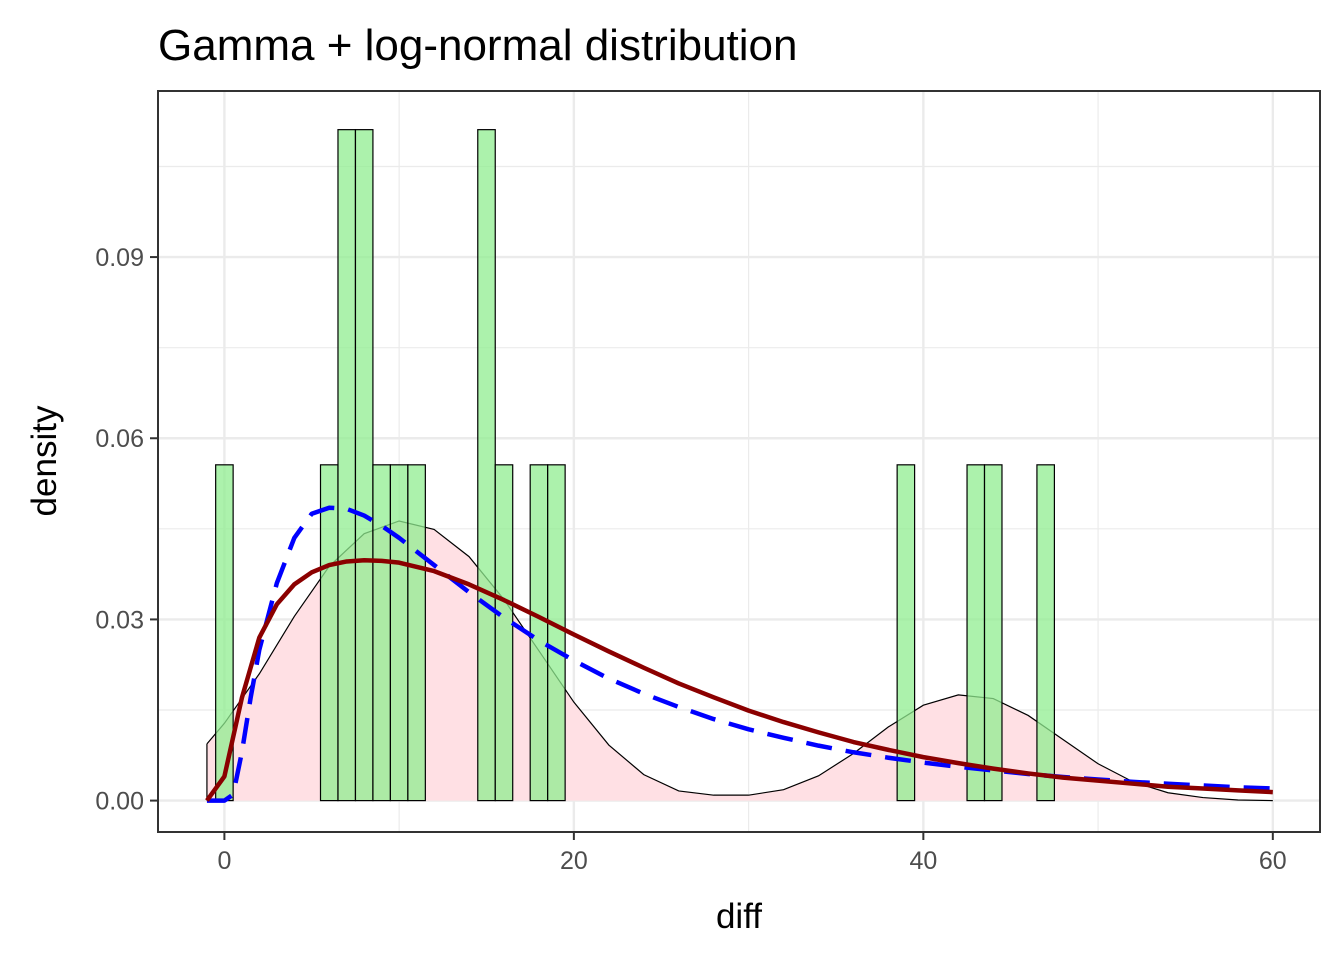 The image size is (1344, 960). What do you see at coordinates (224, 861) in the screenshot?
I see `x-tick-label: 0` at bounding box center [224, 861].